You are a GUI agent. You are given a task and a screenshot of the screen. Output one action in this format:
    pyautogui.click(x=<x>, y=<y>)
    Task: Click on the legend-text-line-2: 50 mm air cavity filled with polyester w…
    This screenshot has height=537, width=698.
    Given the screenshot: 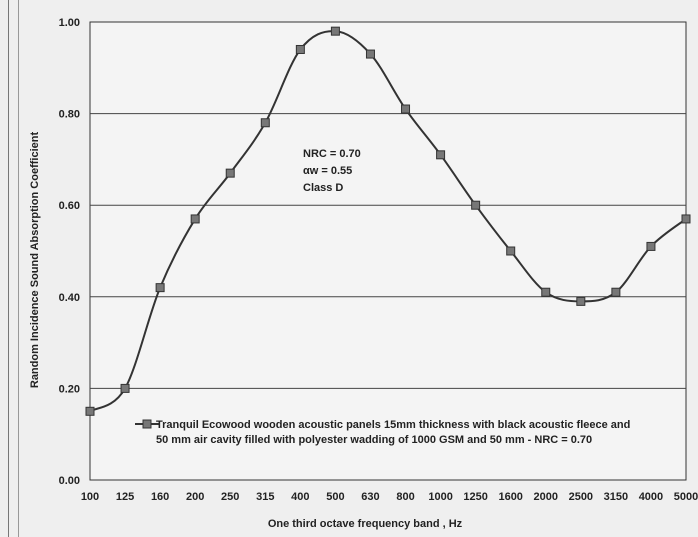 What is the action you would take?
    pyautogui.click(x=374, y=440)
    